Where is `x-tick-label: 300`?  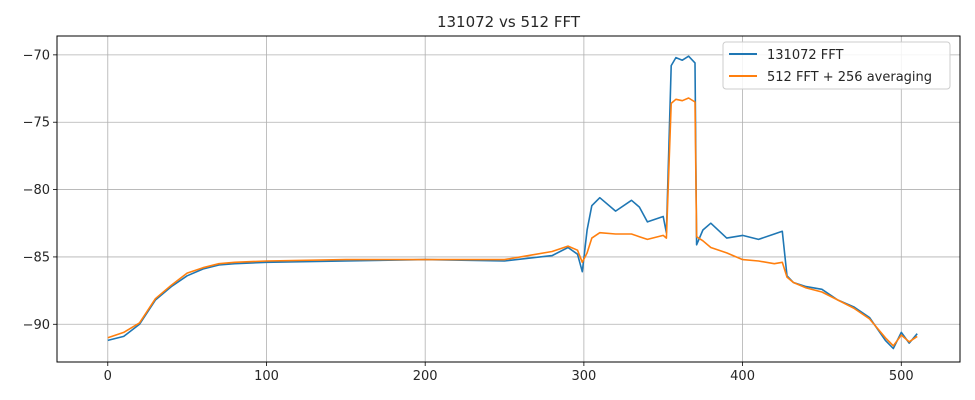 x-tick-label: 300 is located at coordinates (583, 376).